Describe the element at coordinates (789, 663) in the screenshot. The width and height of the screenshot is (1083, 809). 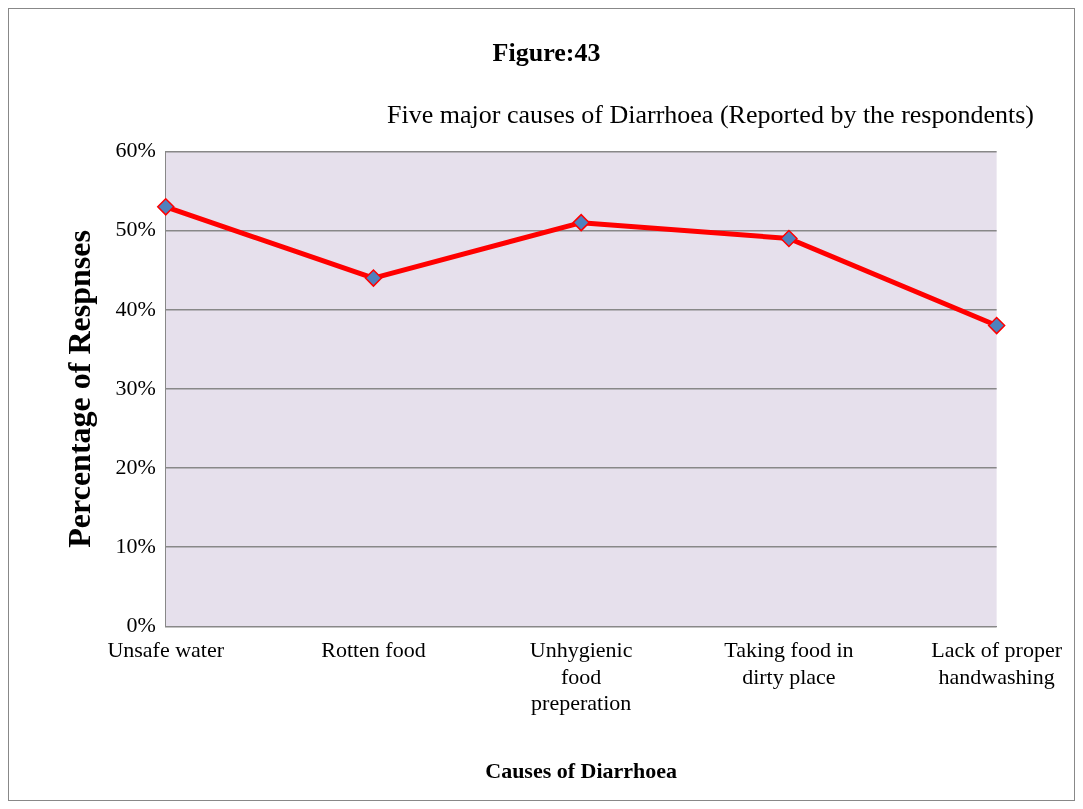
I see `x-tick-label: Taking food in dirty place` at that location.